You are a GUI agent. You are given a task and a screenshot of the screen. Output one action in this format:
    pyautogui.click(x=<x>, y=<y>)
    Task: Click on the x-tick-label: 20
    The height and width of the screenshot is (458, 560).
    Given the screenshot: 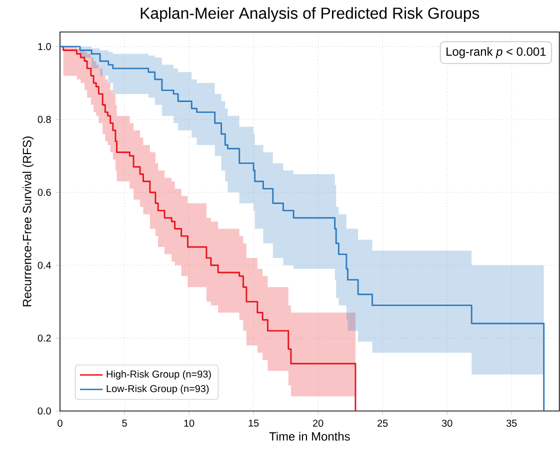 What is the action you would take?
    pyautogui.click(x=318, y=423)
    